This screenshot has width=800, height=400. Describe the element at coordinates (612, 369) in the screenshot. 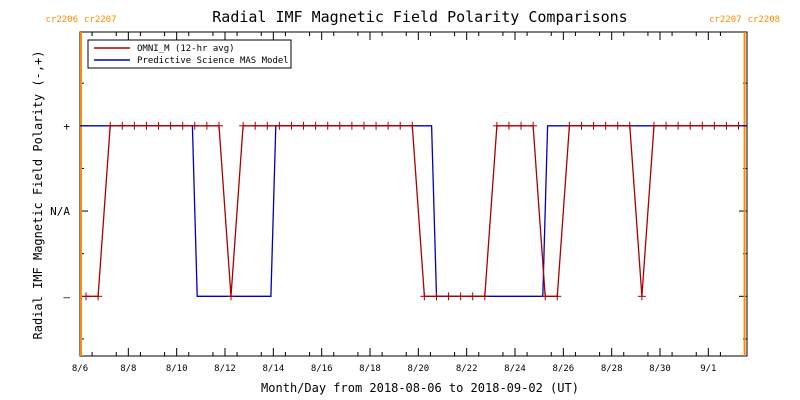

I see `x-tick-label: 8/28` at that location.